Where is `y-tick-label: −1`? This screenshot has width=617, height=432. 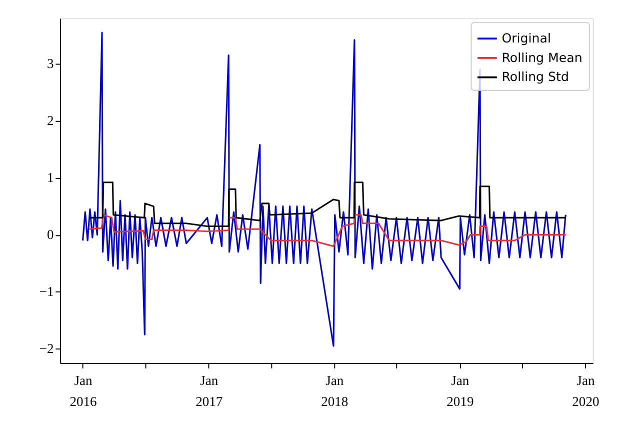
y-tick-label: −1 is located at coordinates (46, 292).